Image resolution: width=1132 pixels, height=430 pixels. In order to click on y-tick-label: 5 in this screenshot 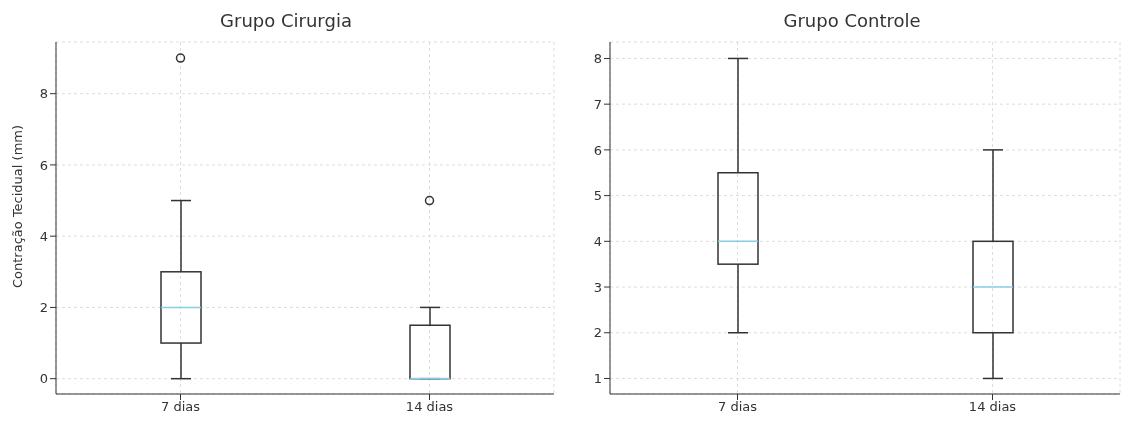, I will do `click(597, 196)`.